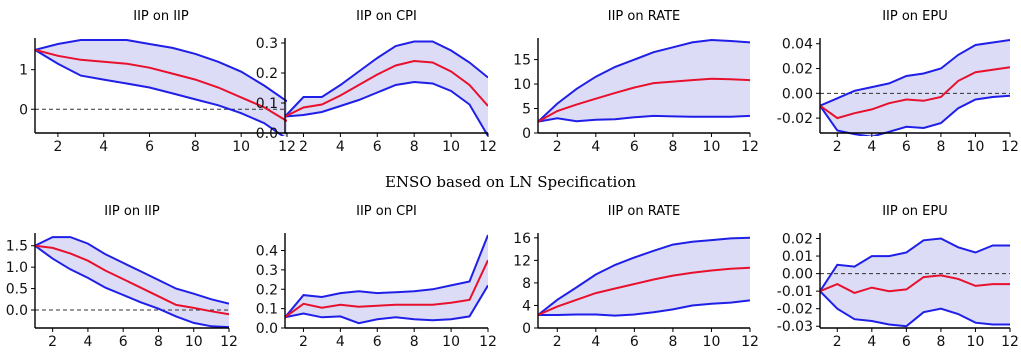 Image resolution: width=1021 pixels, height=358 pixels. I want to click on irf-panel-3: IIP on RATE 2 4 6 8 10 12 0 5 10 15, so click(636, 82).